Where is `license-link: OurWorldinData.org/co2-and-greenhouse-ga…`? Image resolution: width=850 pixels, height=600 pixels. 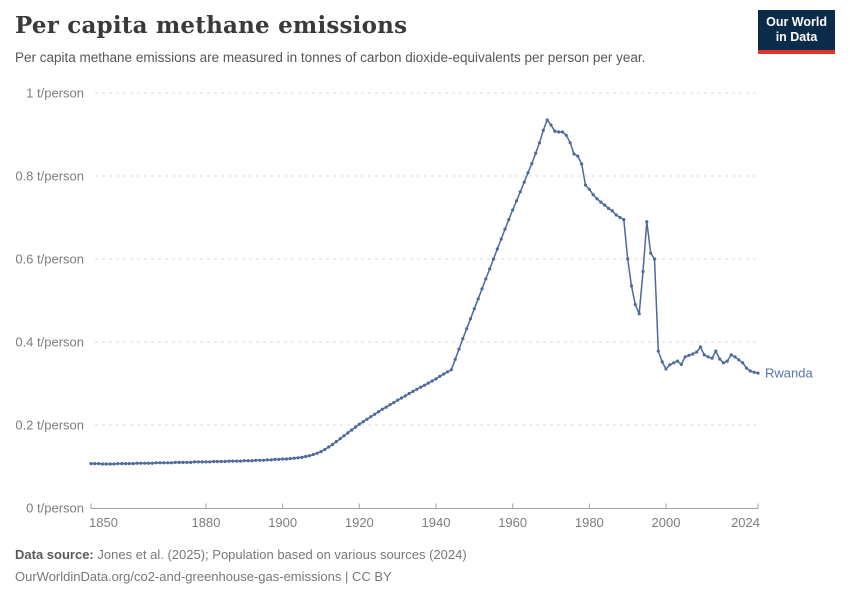
license-link: OurWorldinData.org/co2-and-greenhouse-ga… is located at coordinates (203, 576).